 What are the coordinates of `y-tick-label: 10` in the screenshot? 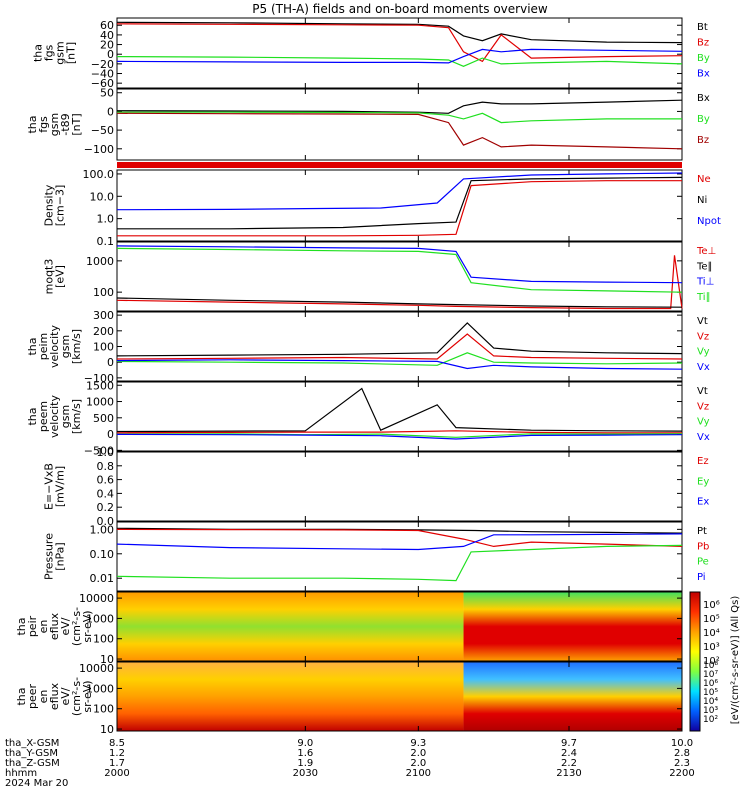 It's located at (107, 729).